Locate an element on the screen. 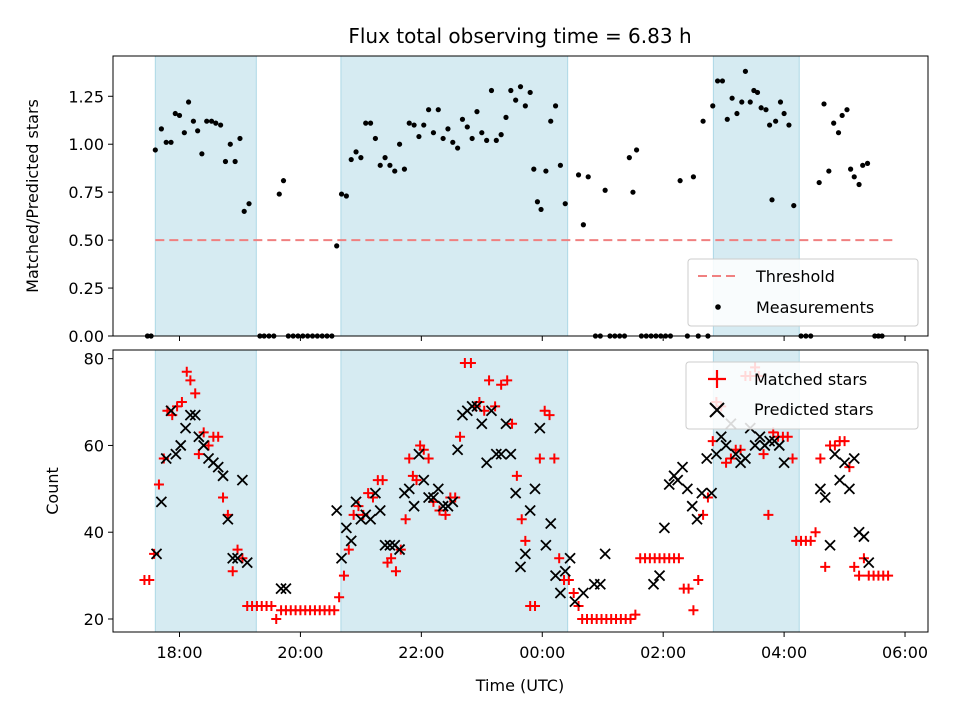  top-y-tick-label: 1.00 is located at coordinates (86, 144).